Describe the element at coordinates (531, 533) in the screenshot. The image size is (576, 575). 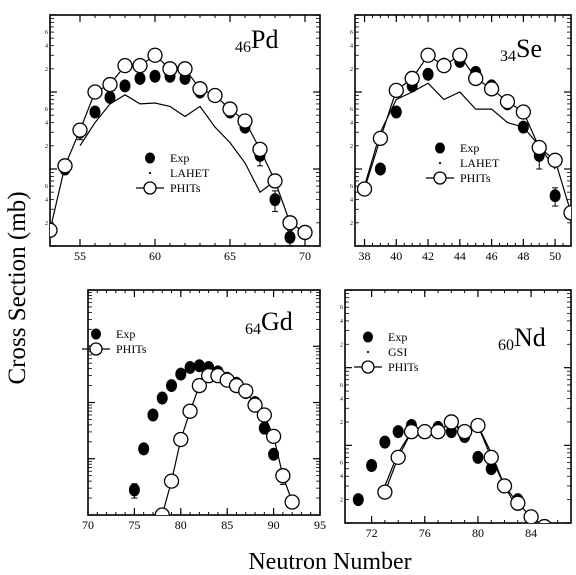
I see `x-tick-label: 84` at that location.